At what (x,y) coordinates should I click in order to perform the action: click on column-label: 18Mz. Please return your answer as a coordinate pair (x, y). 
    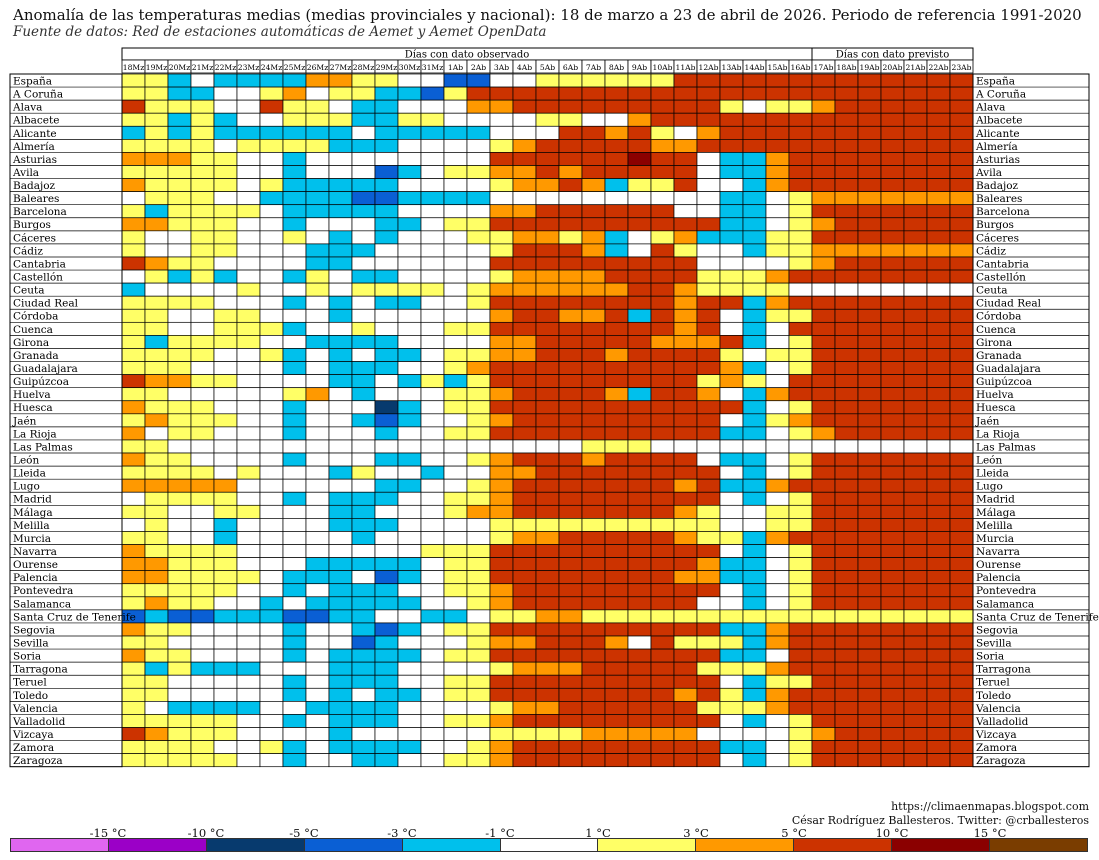
    Looking at the image, I should click on (133, 67).